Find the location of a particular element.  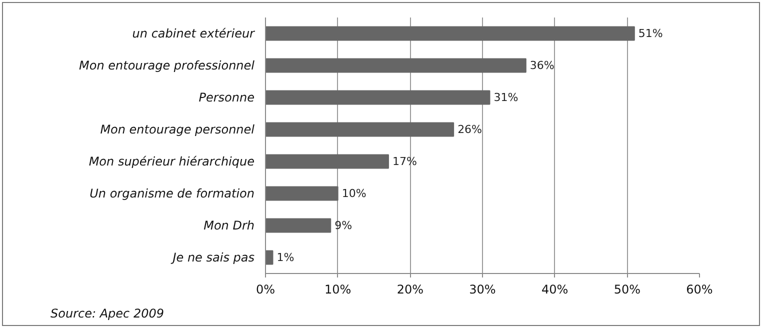

data-label: 10% is located at coordinates (354, 193).